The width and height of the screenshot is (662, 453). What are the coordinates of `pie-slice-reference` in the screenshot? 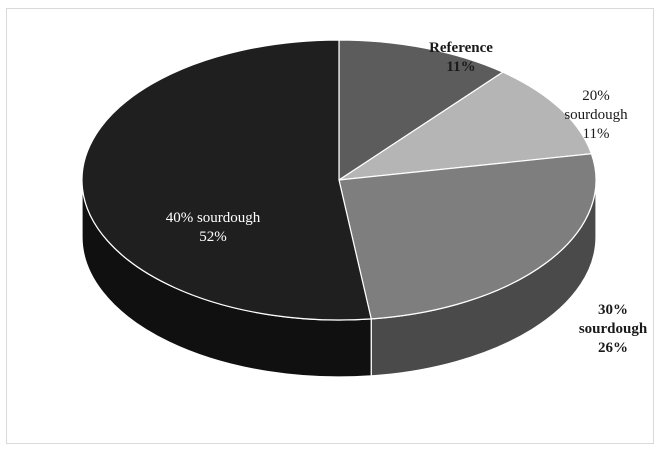 It's located at (421, 110).